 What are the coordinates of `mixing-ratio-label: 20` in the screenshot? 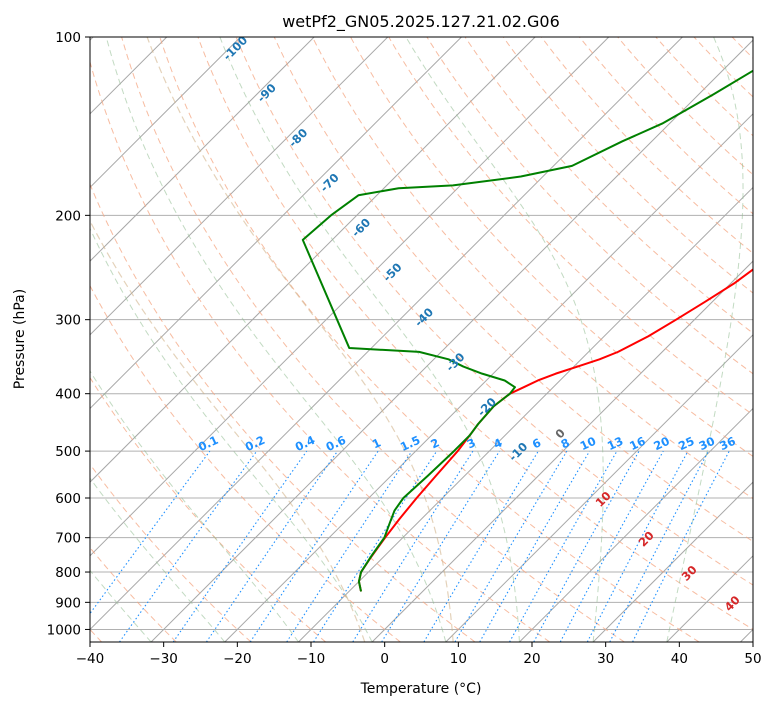 It's located at (661, 443).